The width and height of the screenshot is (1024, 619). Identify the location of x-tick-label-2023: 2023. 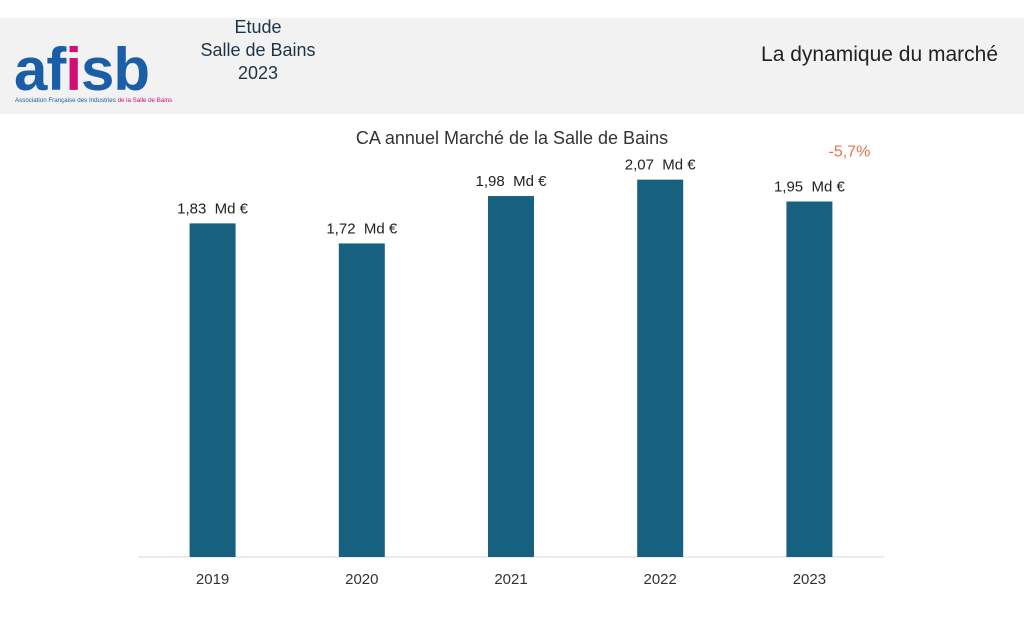
(809, 579).